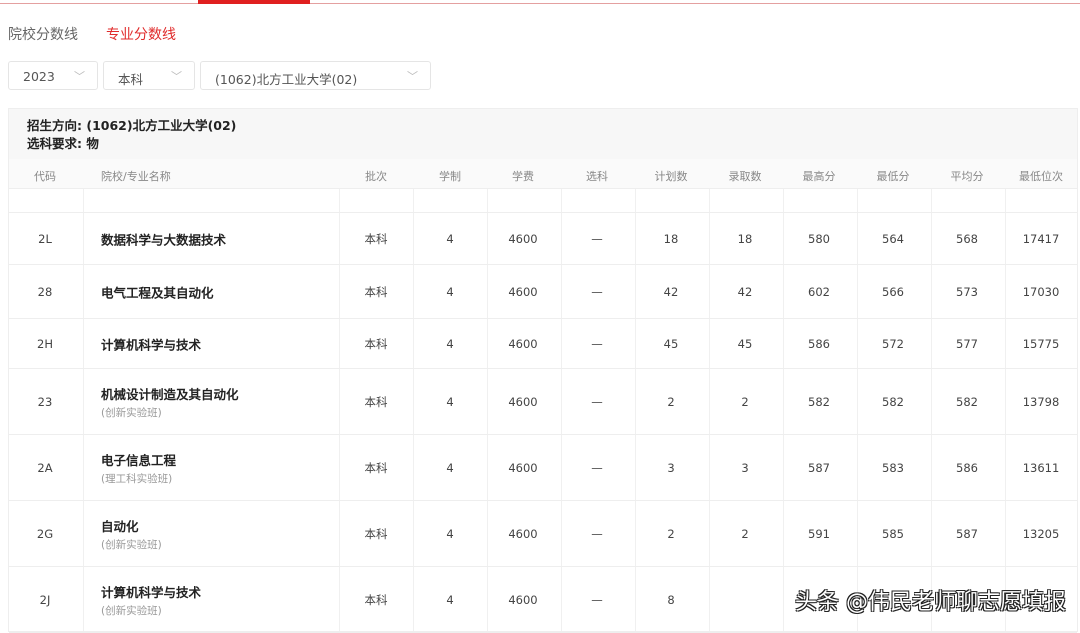  What do you see at coordinates (141, 35) in the screenshot?
I see `tab-major-scores: 专业分数线` at bounding box center [141, 35].